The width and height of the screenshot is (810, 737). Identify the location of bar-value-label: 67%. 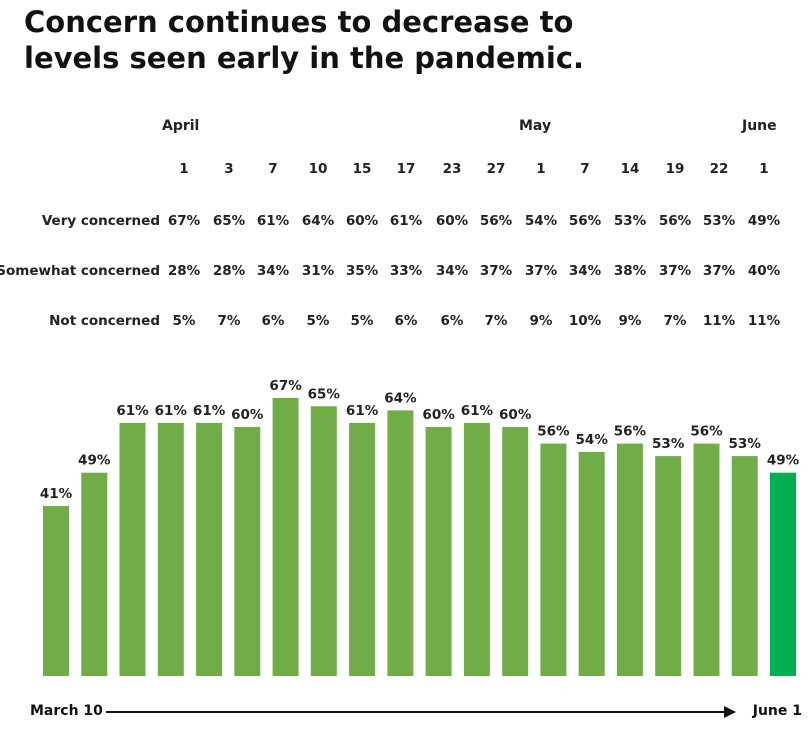
(285, 386).